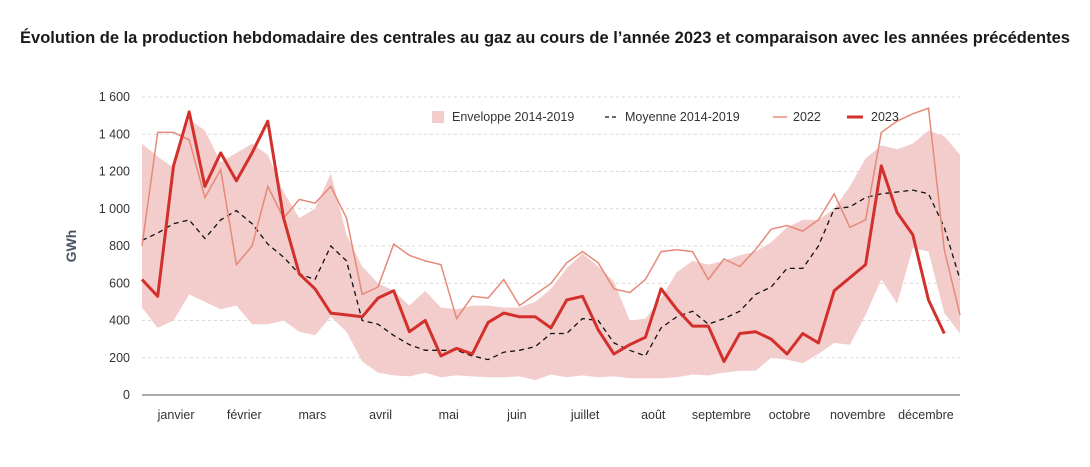  I want to click on legend-2023: 2023, so click(873, 117).